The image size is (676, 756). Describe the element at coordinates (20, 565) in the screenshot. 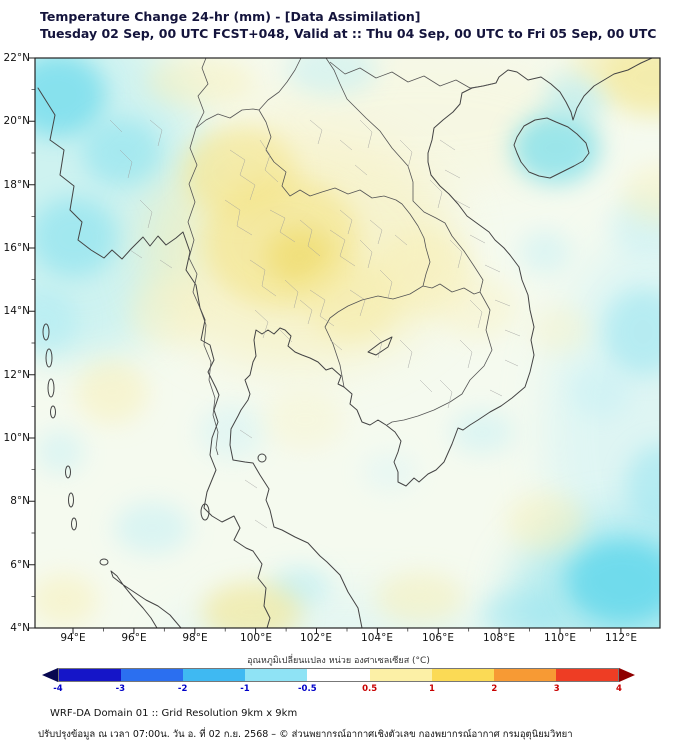

I see `y-axis-tick-label: 6°N` at that location.